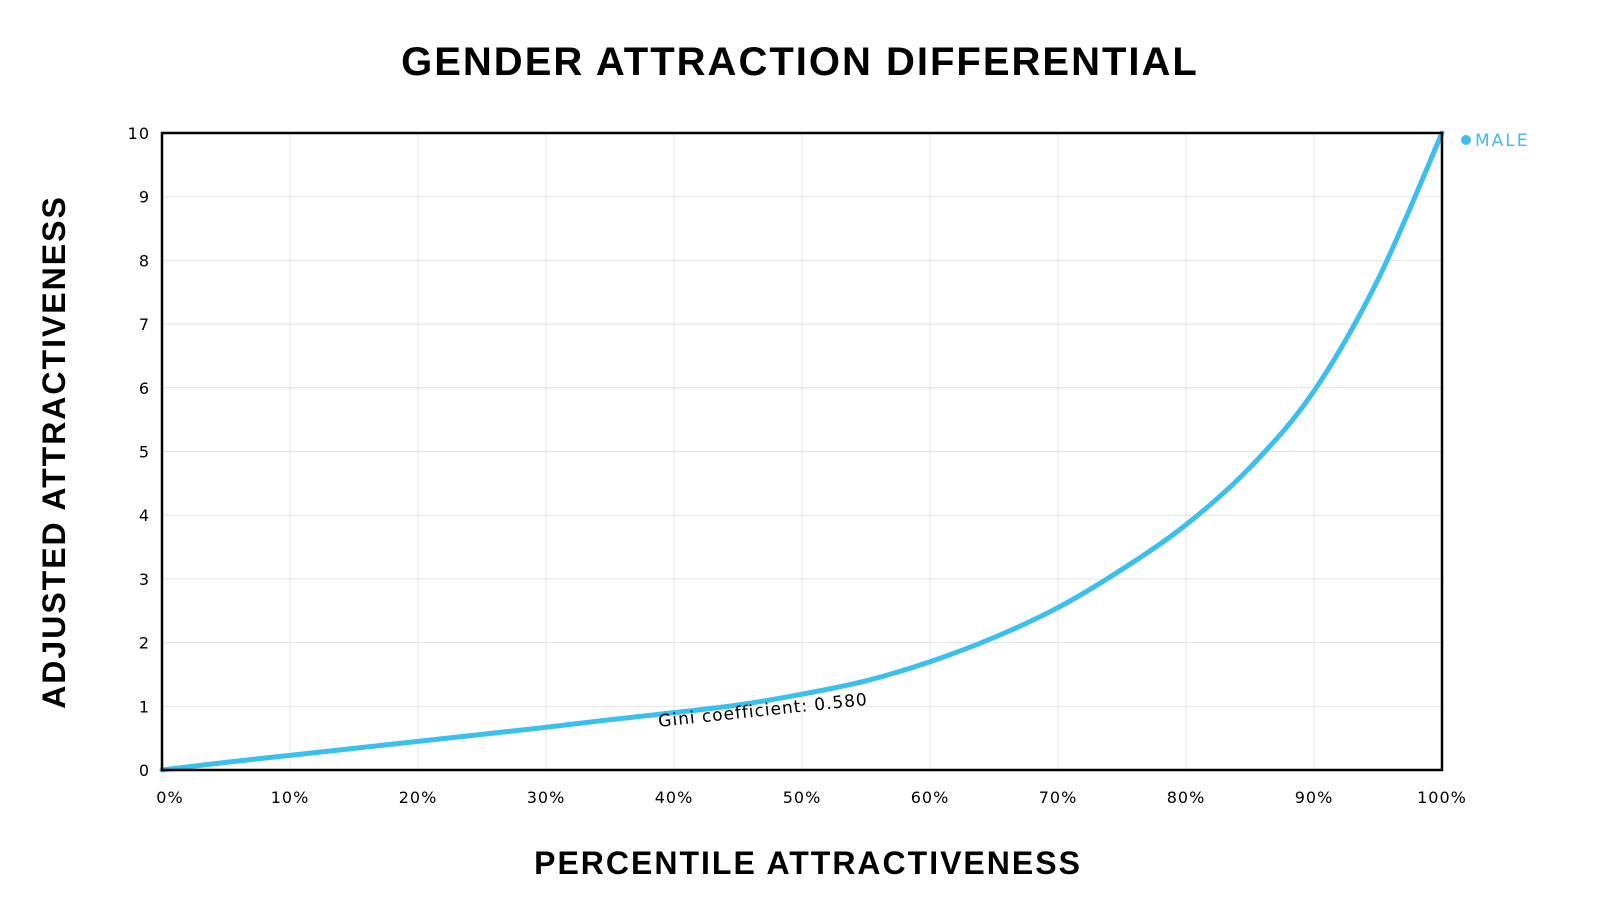 This screenshot has height=900, width=1600. Describe the element at coordinates (144, 260) in the screenshot. I see `y-tick-label: 8` at that location.